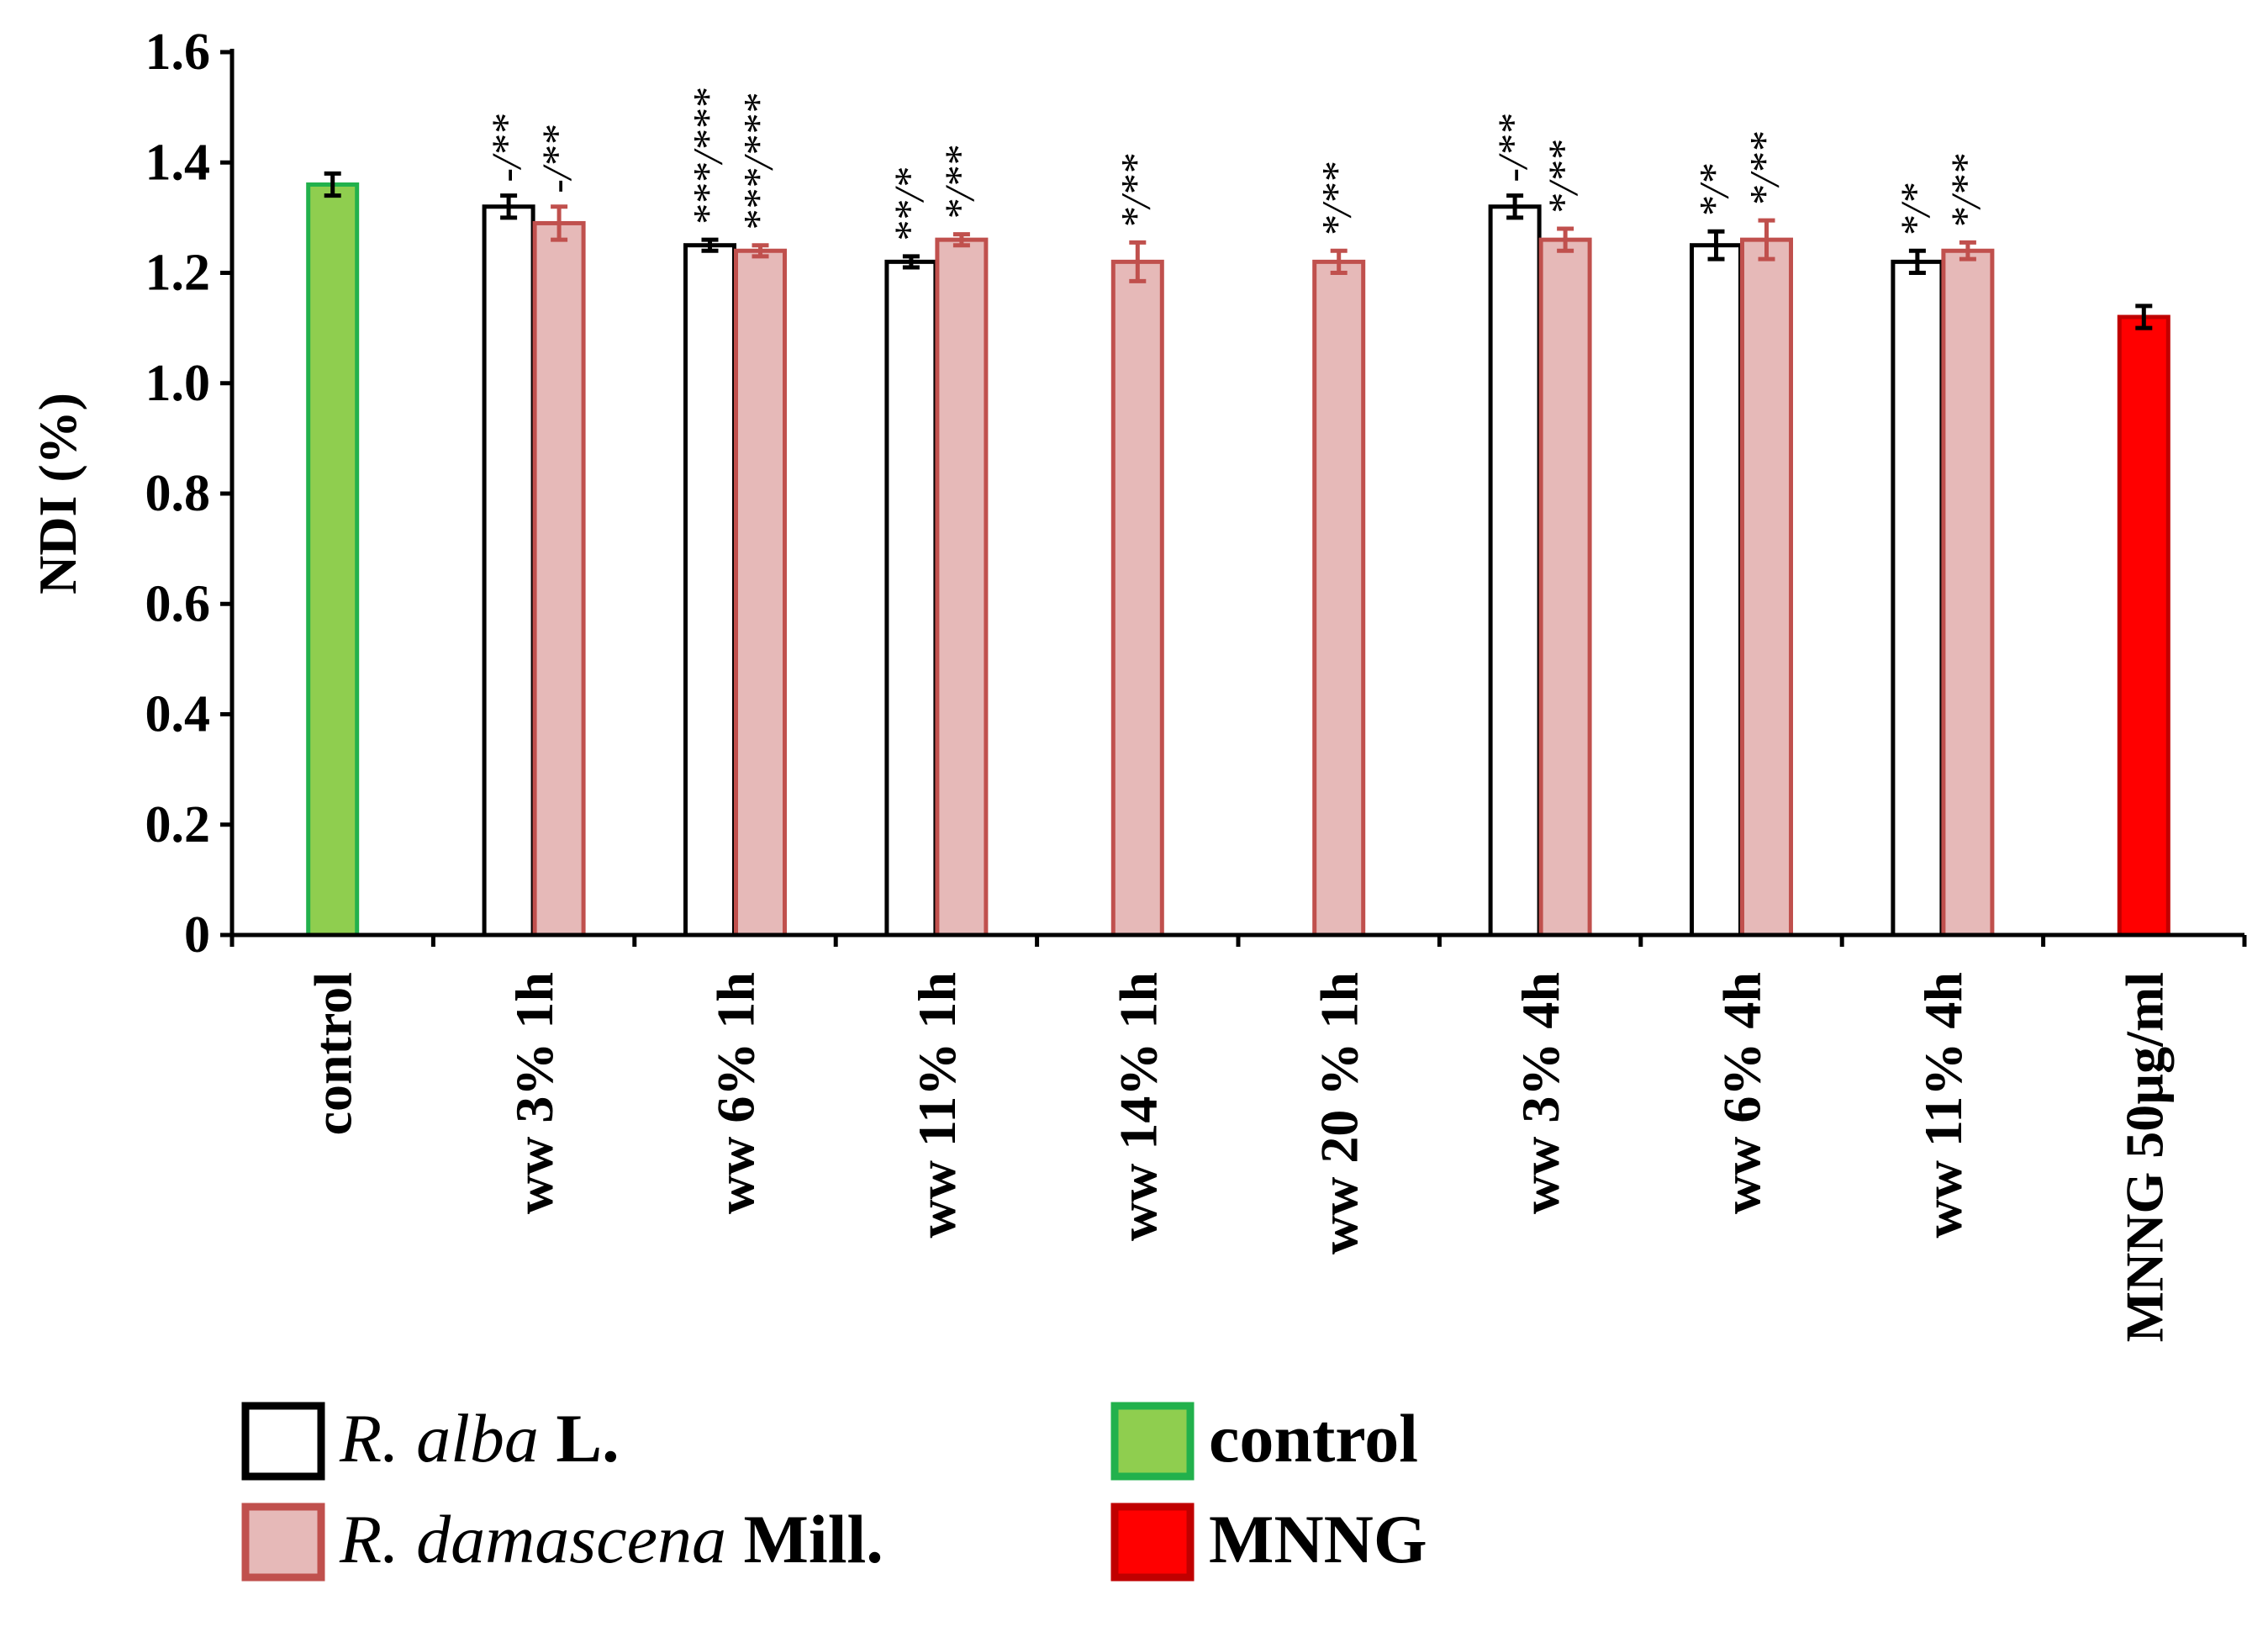 The height and width of the screenshot is (1648, 2268). Describe the element at coordinates (2144, 1157) in the screenshot. I see `x-tick-label: MNNG 50µg/ml` at that location.